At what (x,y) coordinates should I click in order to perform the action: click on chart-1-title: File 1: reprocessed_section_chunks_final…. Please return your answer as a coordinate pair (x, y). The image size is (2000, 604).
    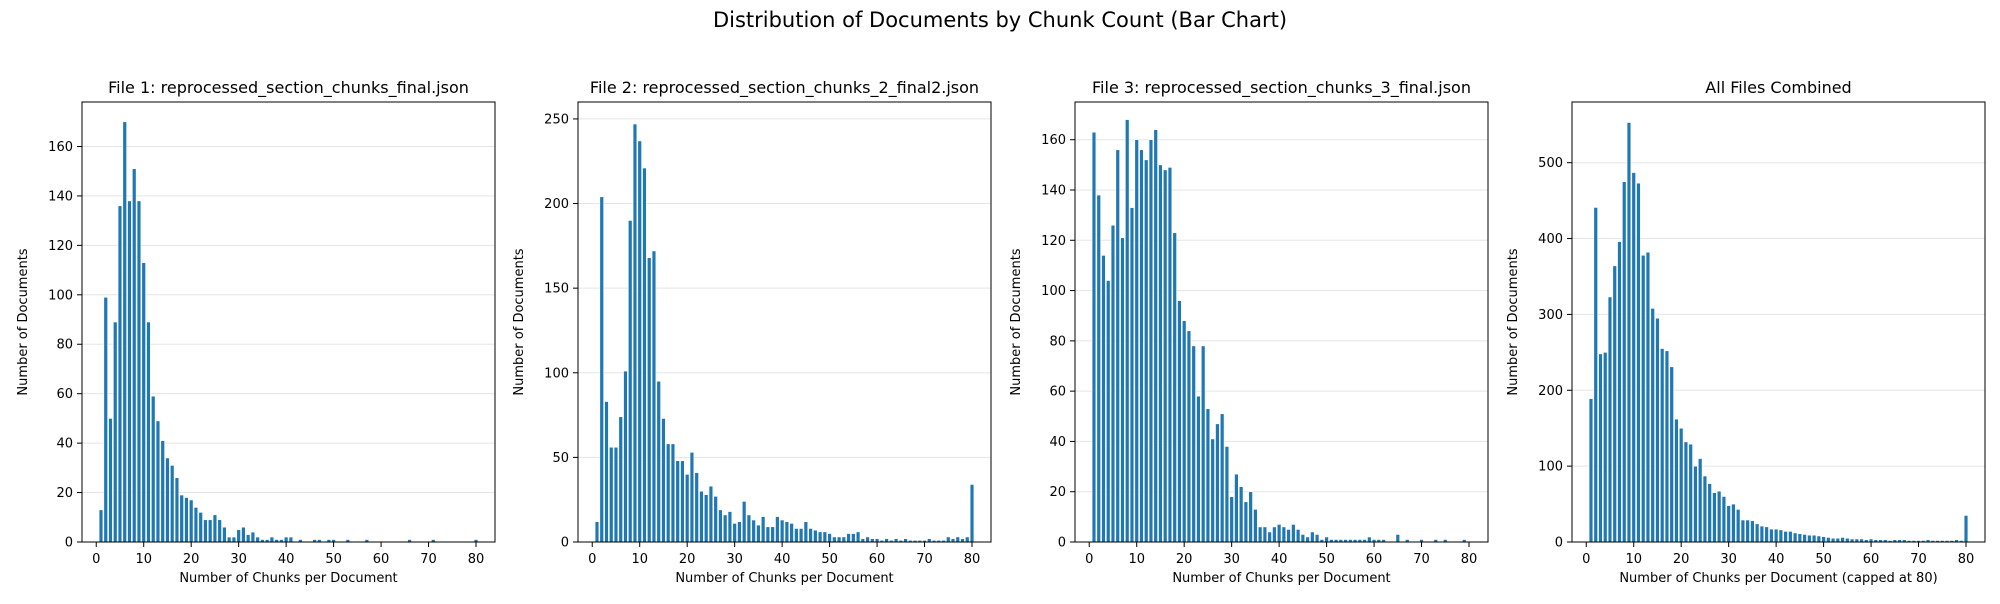
    Looking at the image, I should click on (288, 88).